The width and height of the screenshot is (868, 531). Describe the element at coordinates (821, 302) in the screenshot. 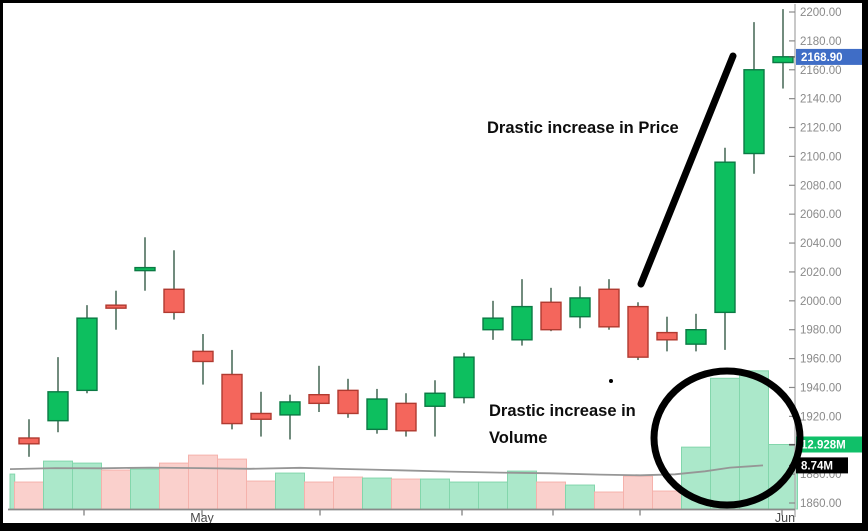

I see `axis-label: 2000.00` at that location.